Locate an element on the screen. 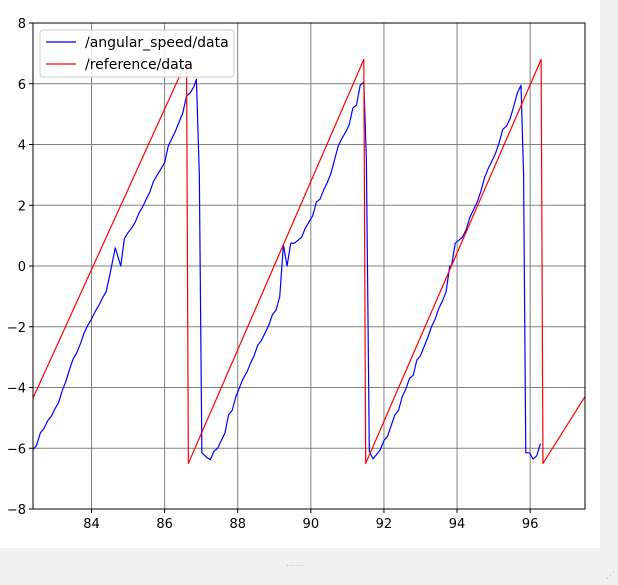  y-tick-label: −8 is located at coordinates (16, 510).